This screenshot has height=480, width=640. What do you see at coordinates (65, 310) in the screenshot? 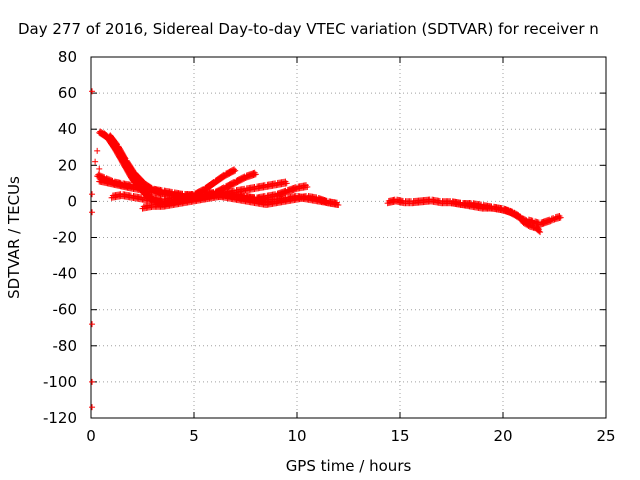
I see `y-tick-label: -60` at bounding box center [65, 310].